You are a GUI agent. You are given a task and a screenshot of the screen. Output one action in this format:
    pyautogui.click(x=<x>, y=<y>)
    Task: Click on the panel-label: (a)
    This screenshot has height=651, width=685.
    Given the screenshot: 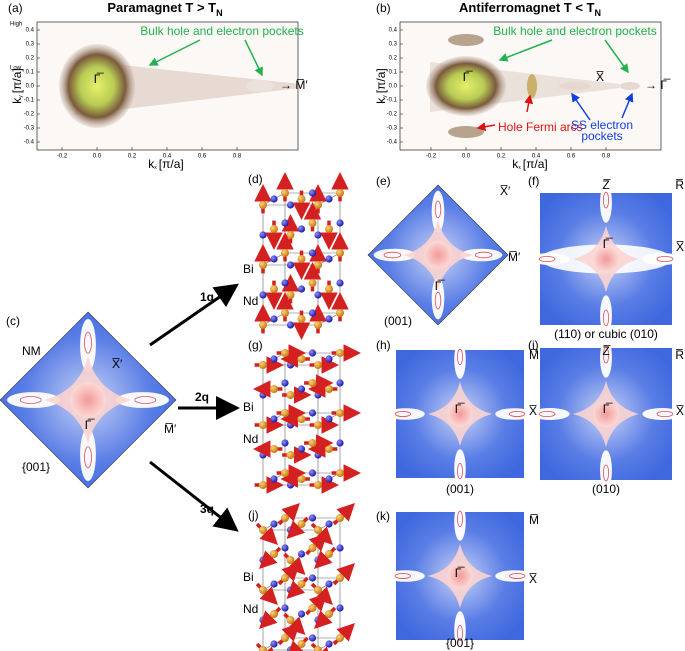 What is the action you would take?
    pyautogui.click(x=15, y=8)
    